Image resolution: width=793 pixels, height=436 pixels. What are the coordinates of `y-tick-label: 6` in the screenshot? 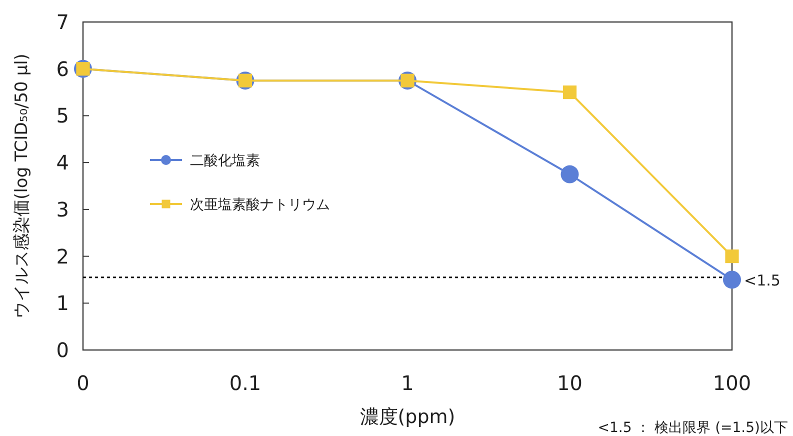 It's located at (62, 68).